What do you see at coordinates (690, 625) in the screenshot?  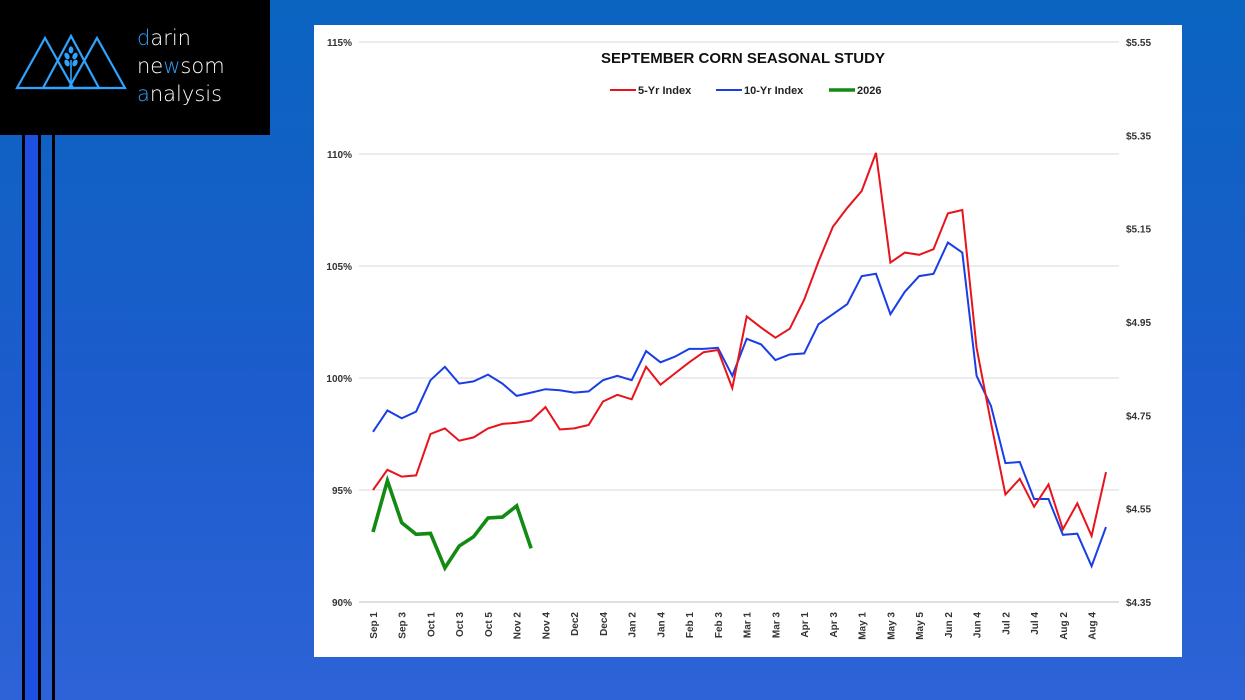 I see `x-tick-label: Feb 1` at bounding box center [690, 625].